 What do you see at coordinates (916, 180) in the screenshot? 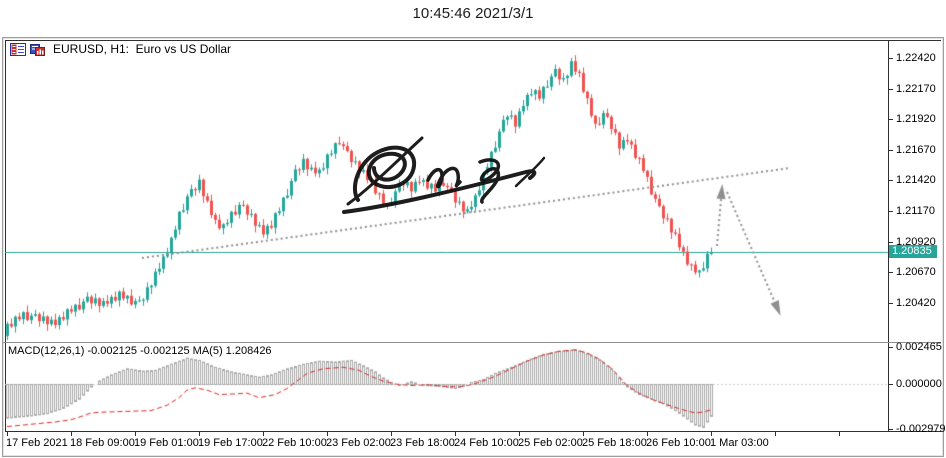
I see `price-tick-label: 1.21420` at bounding box center [916, 180].